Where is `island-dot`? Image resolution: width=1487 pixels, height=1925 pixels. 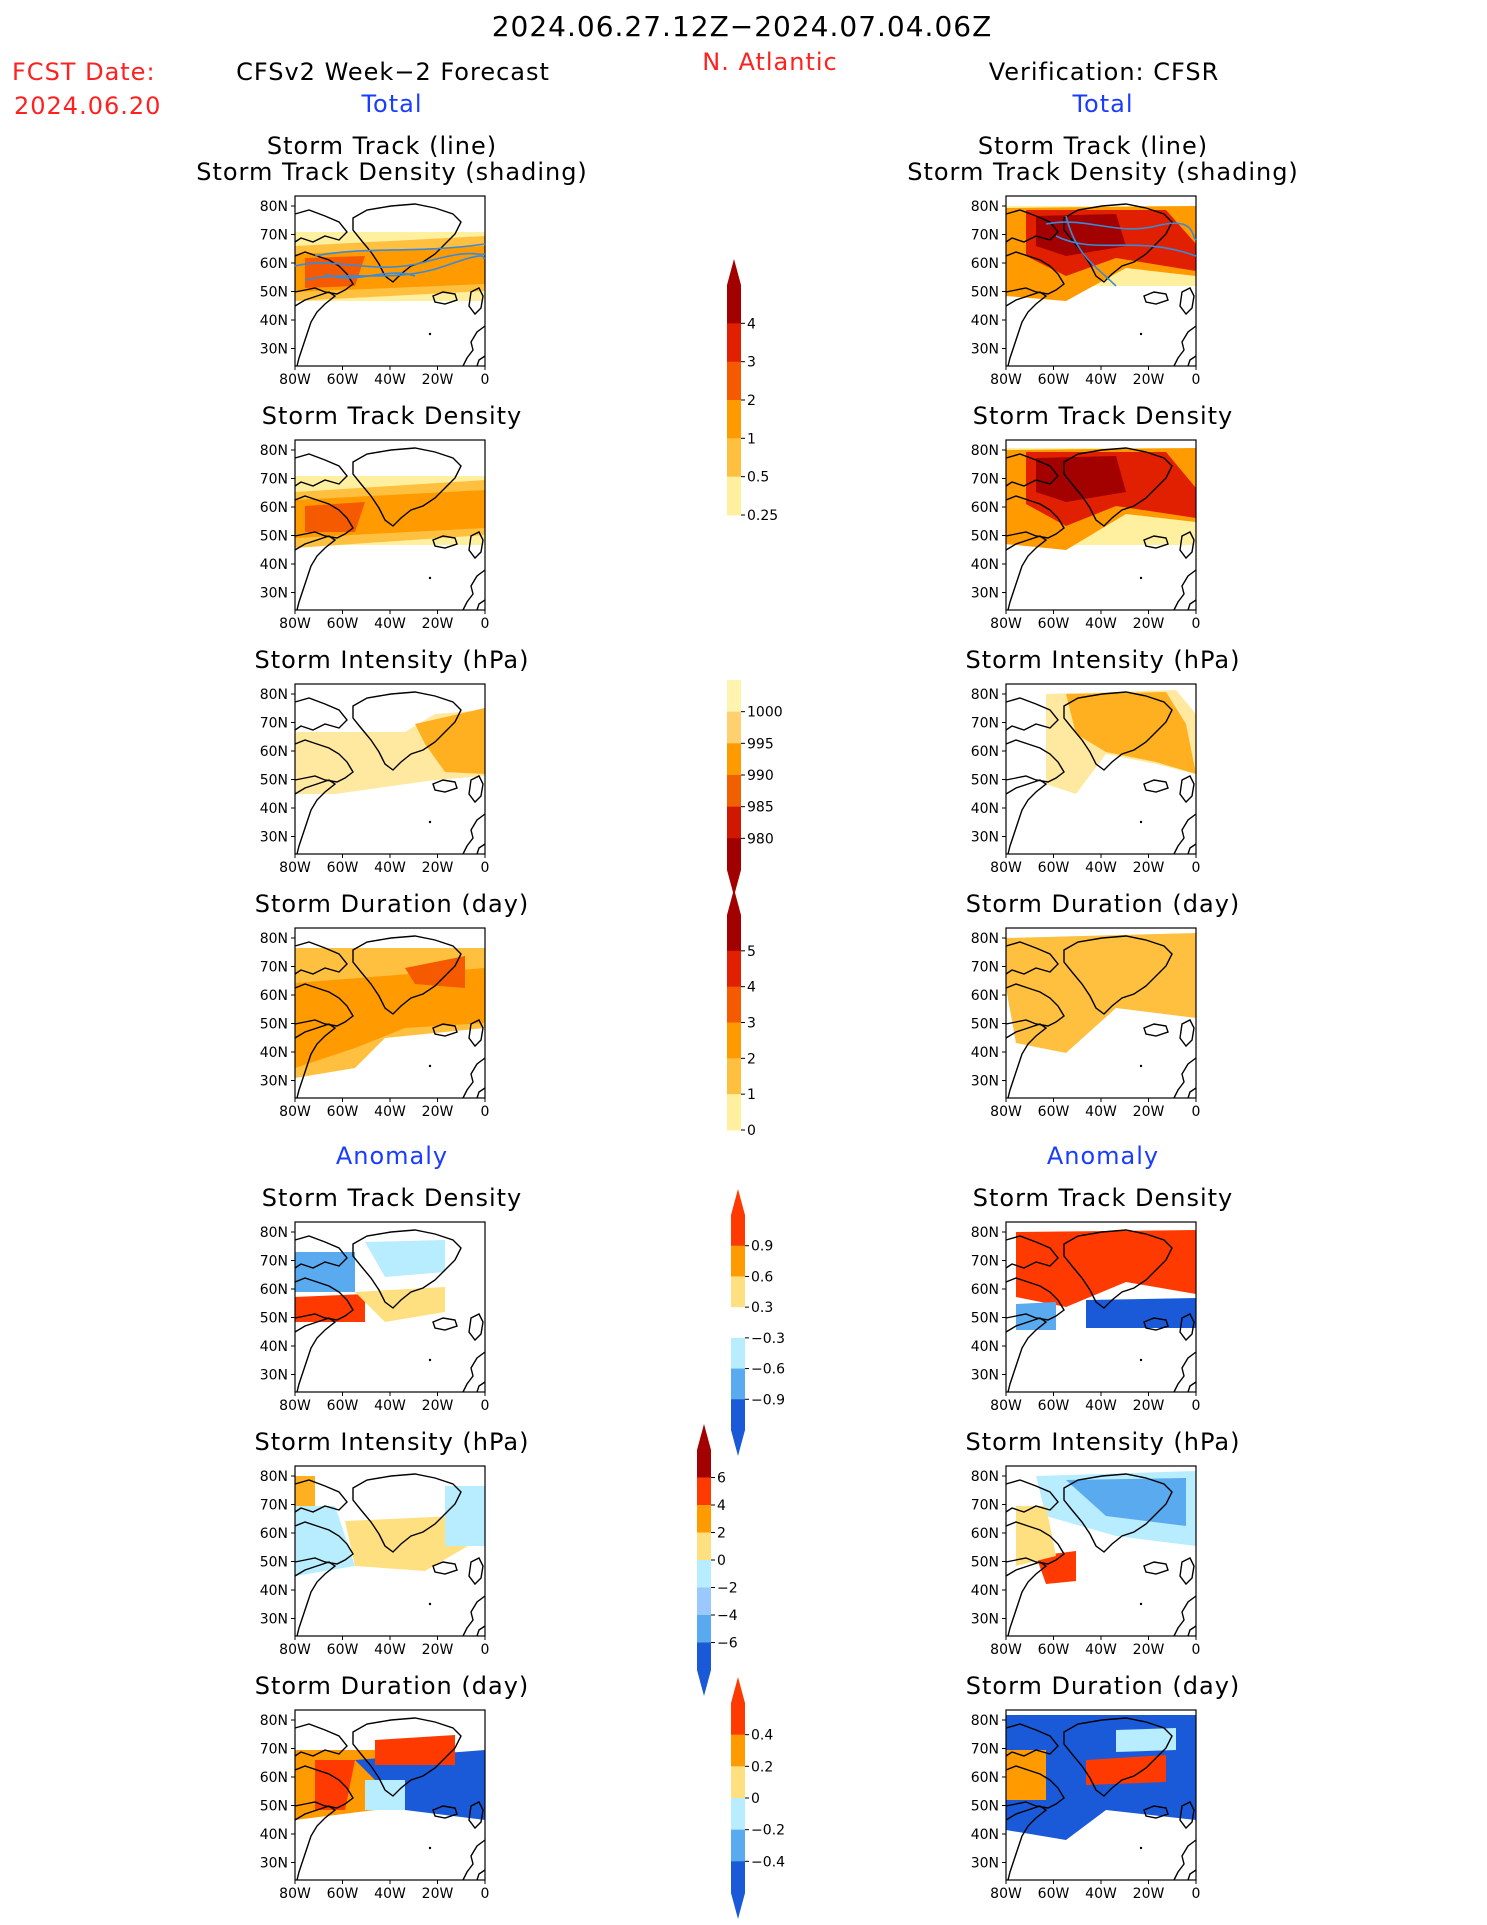
island-dot is located at coordinates (1141, 1604).